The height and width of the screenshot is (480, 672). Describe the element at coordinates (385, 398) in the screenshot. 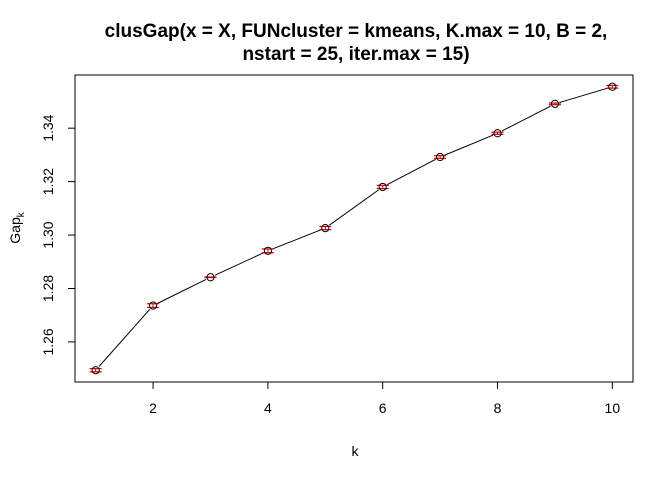

I see `x-axis: 2 4 6 8 10` at that location.